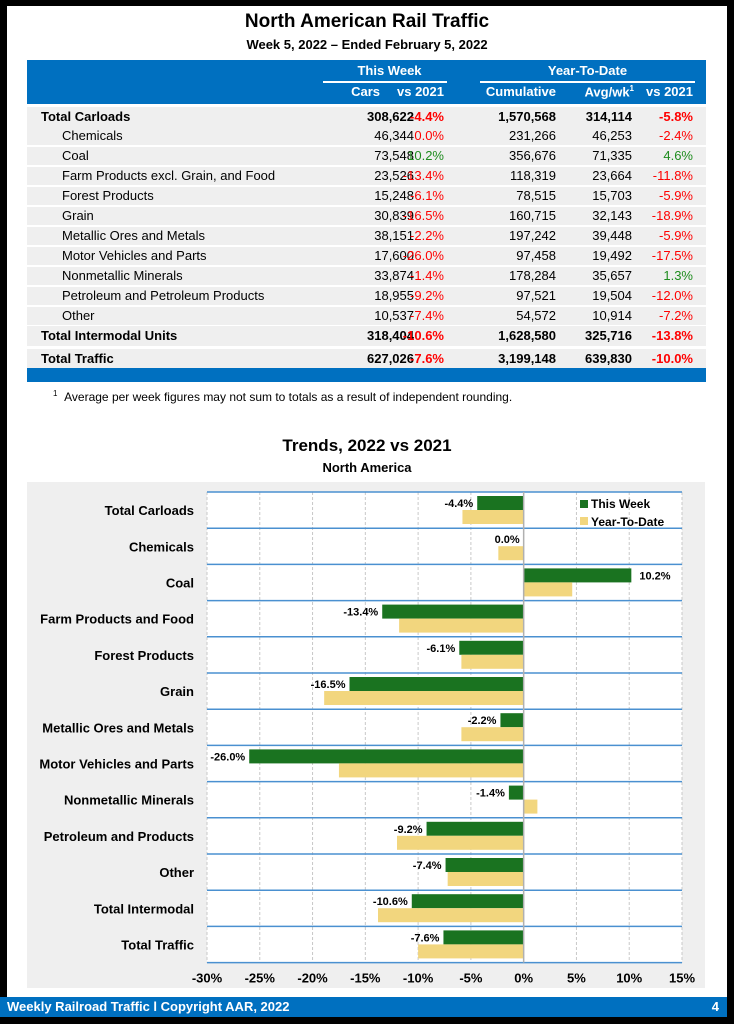  I want to click on category-label: Nonmetallic Minerals, so click(129, 800).